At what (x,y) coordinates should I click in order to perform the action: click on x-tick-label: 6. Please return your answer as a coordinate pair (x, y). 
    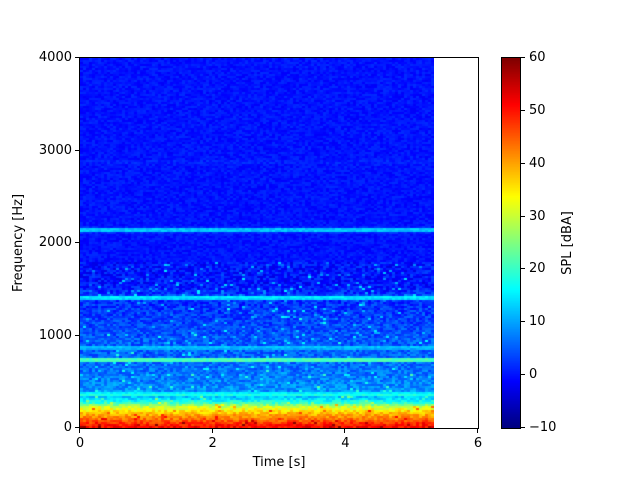
    Looking at the image, I should click on (478, 443).